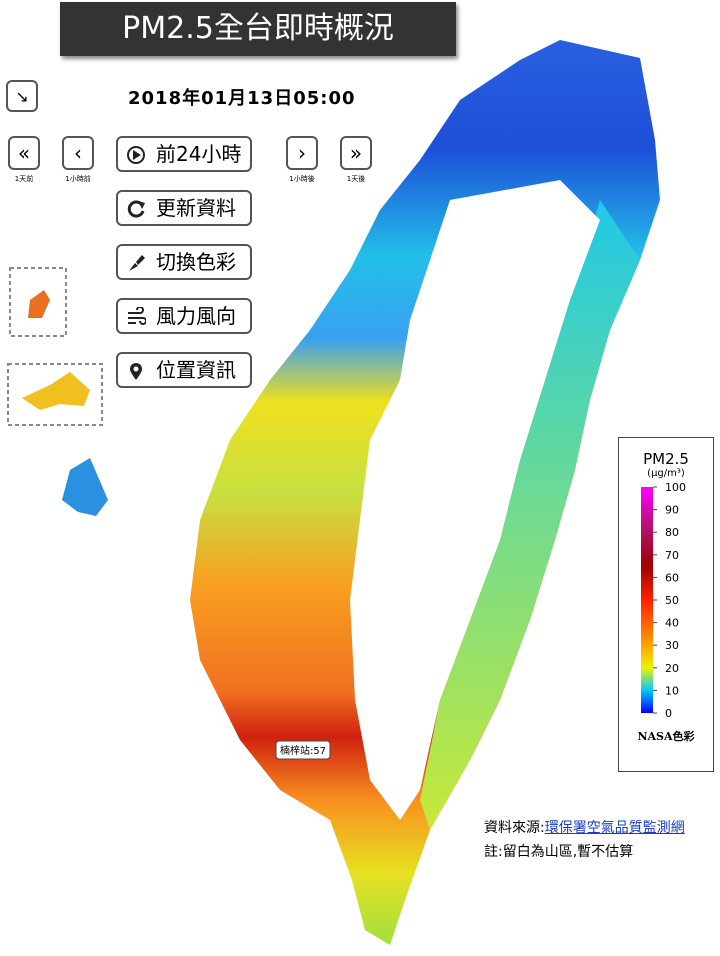 The image size is (720, 956). What do you see at coordinates (672, 645) in the screenshot?
I see `tick-label: 30` at bounding box center [672, 645].